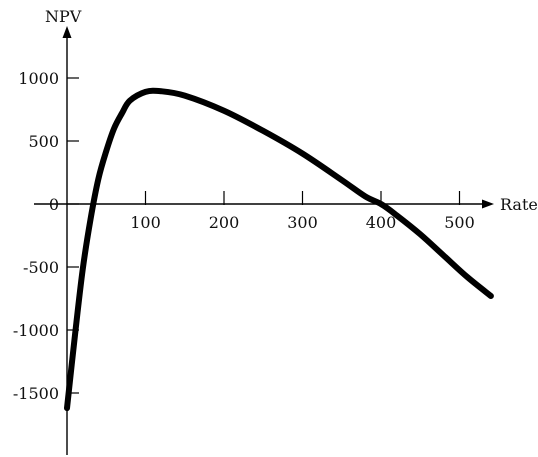  Describe the element at coordinates (224, 222) in the screenshot. I see `x-tick-label: 200` at that location.